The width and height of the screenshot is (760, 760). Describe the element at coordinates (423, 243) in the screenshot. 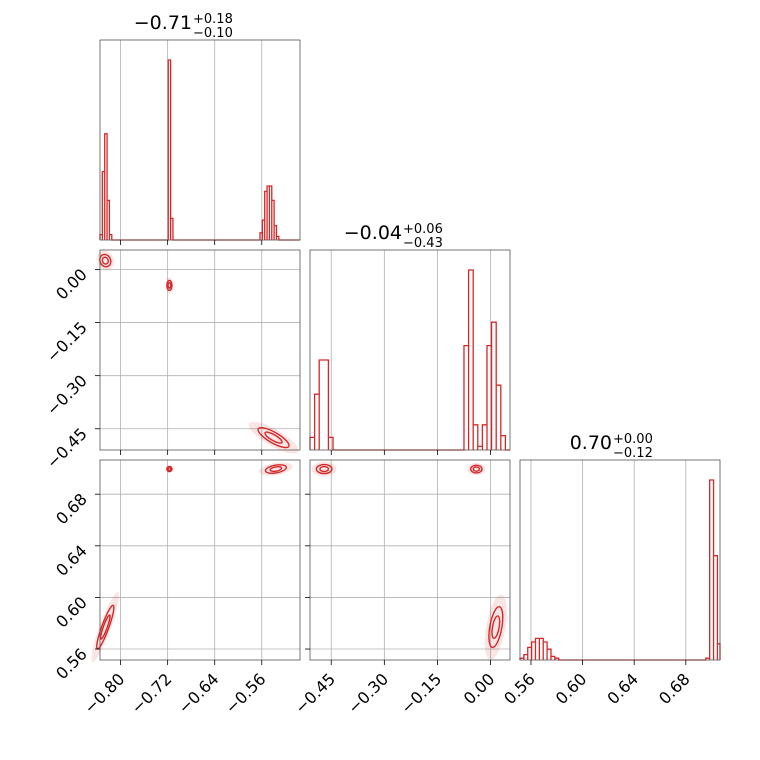

I see `param-title-sub-2: −0.43` at that location.